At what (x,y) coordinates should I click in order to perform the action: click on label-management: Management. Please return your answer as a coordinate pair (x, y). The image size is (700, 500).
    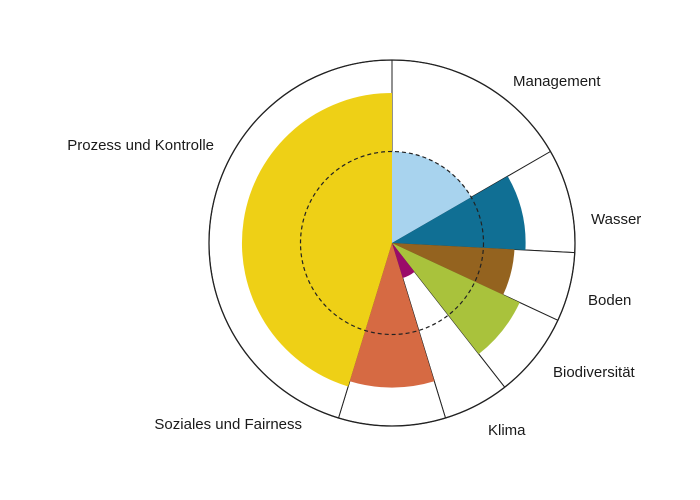
    Looking at the image, I should click on (557, 81).